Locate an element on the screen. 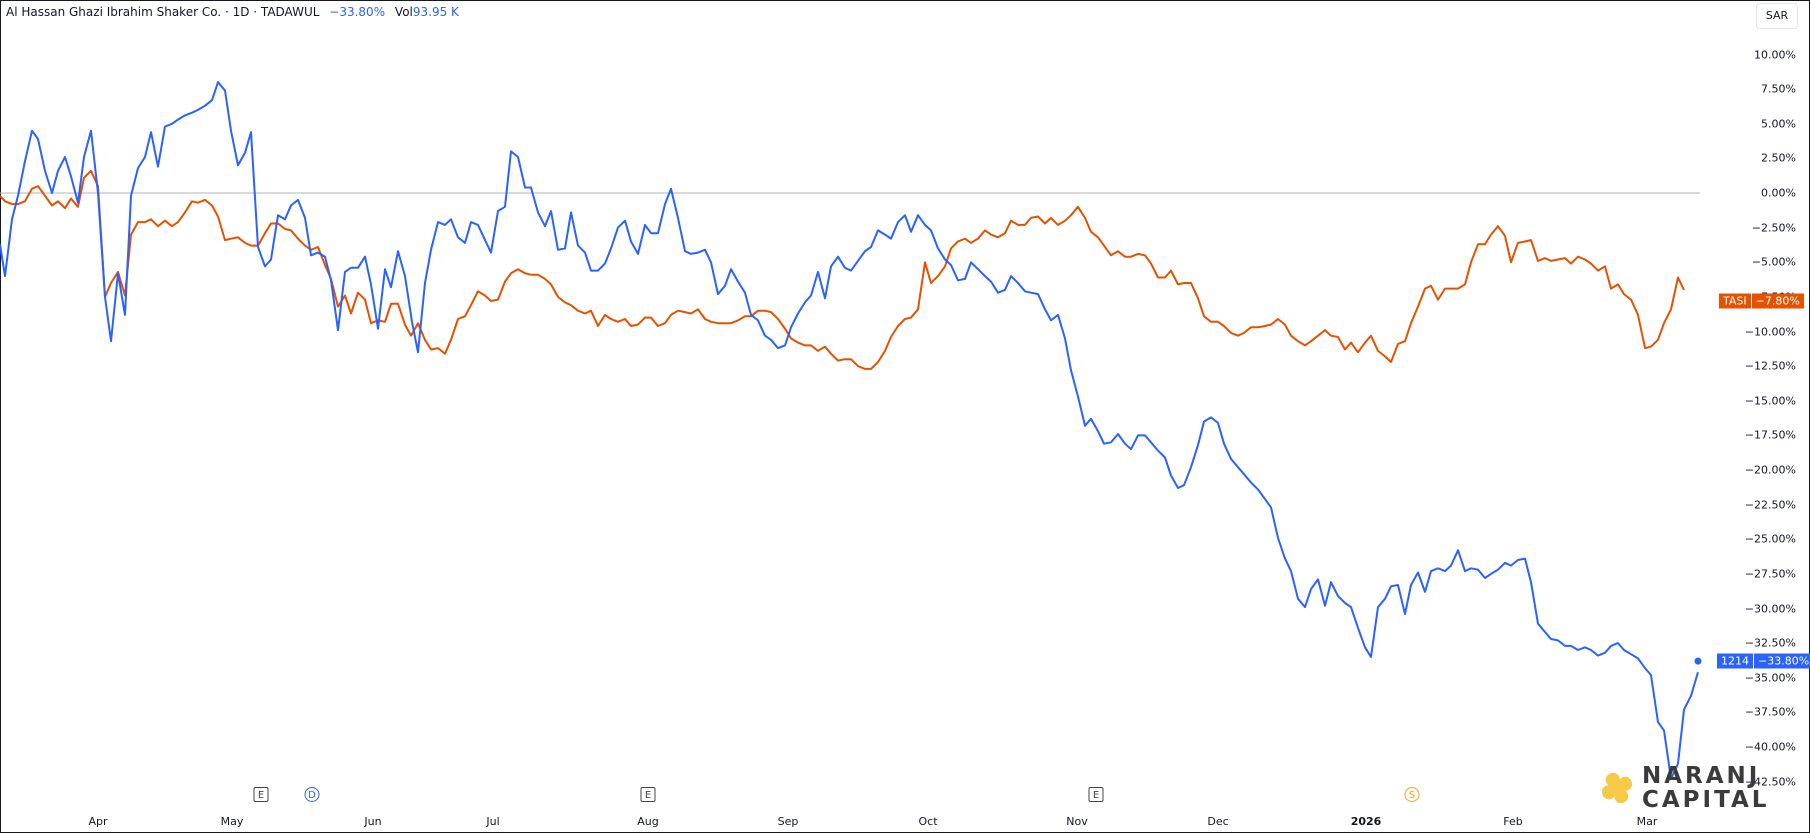 This screenshot has width=1810, height=833. y-axis-label: 7.50% is located at coordinates (1778, 89).